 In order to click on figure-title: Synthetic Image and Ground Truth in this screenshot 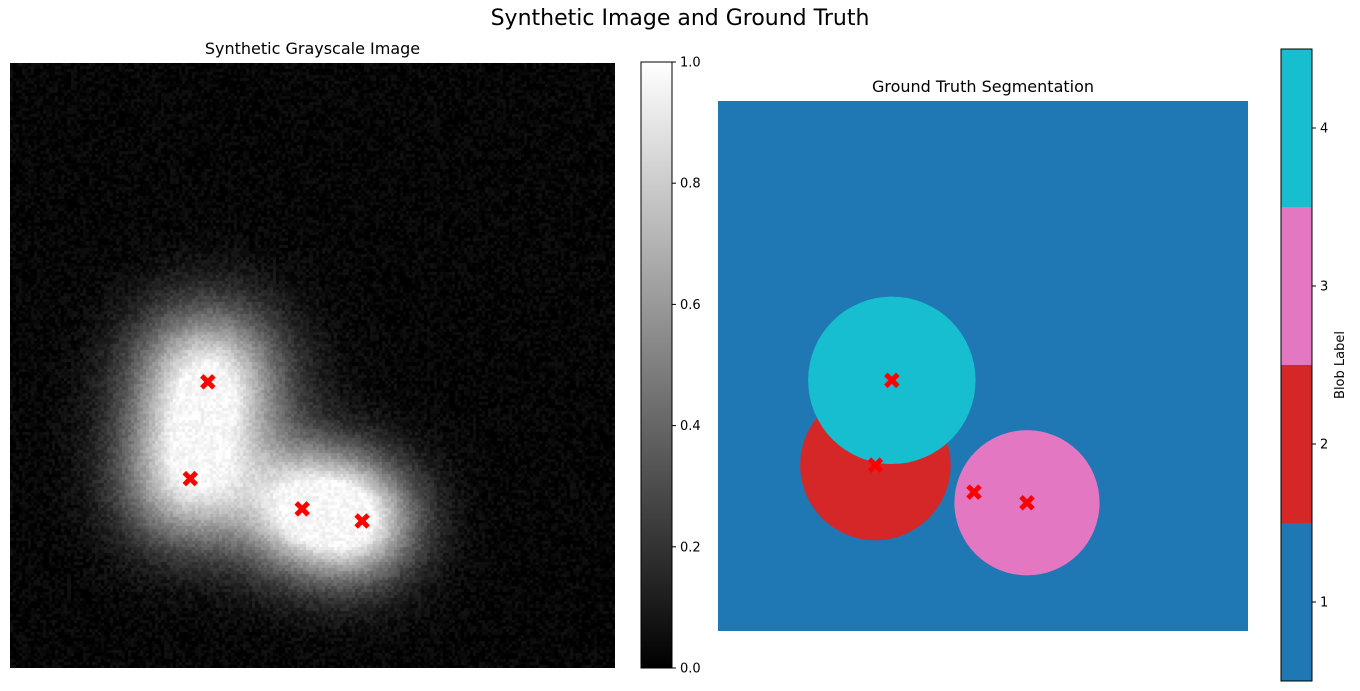, I will do `click(680, 18)`.